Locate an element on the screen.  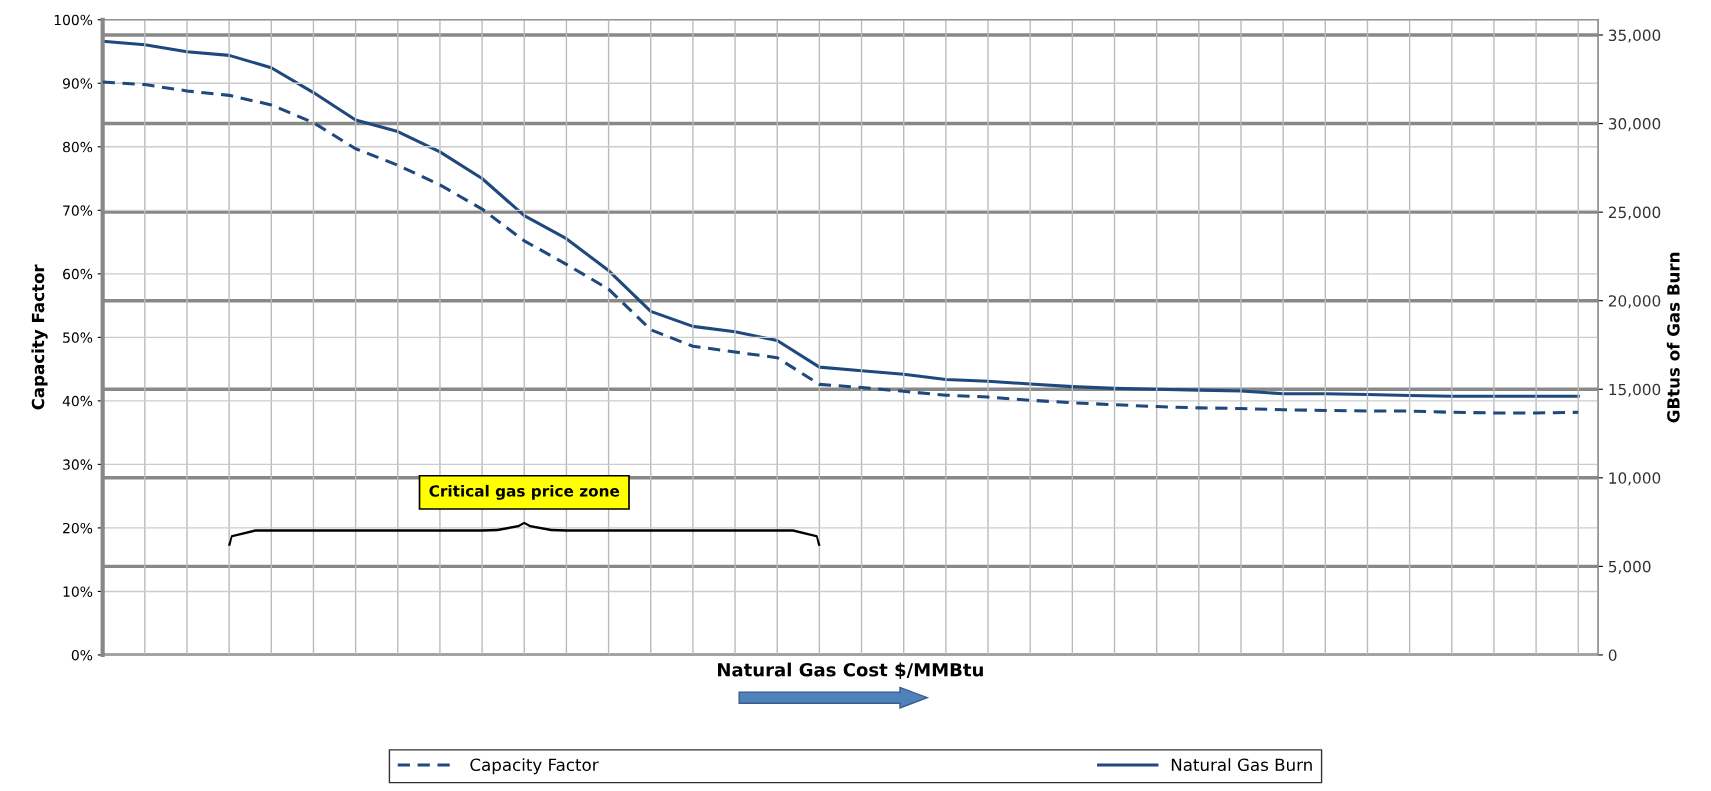
y2-tick-label: 35,000 is located at coordinates (1634, 36).